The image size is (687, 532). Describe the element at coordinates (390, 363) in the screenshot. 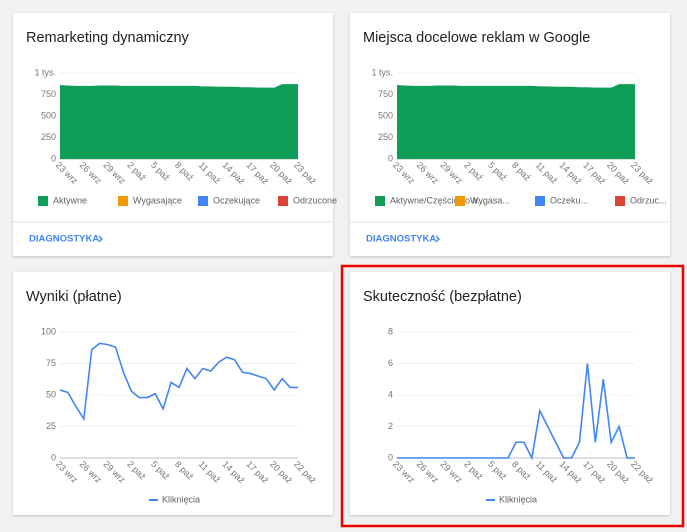

I see `y-tick-label: 6` at that location.